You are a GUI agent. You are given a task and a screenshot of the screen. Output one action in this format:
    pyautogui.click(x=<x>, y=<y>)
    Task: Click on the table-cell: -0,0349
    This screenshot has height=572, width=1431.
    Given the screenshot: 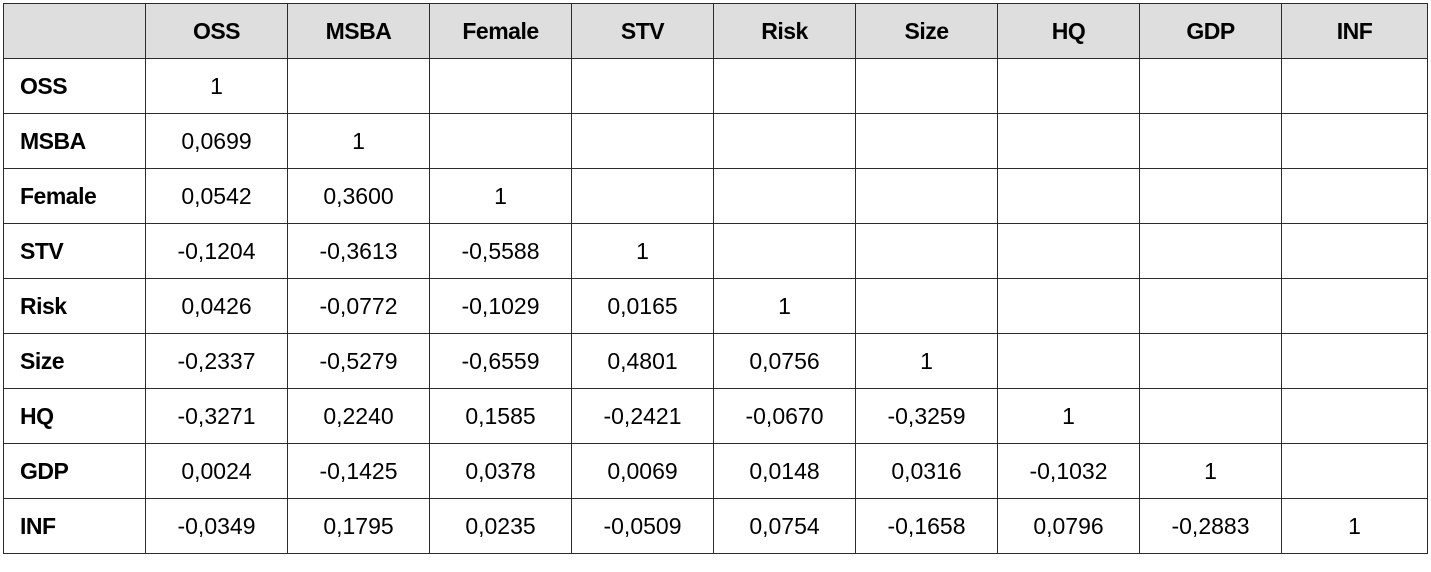 What is the action you would take?
    pyautogui.click(x=216, y=526)
    